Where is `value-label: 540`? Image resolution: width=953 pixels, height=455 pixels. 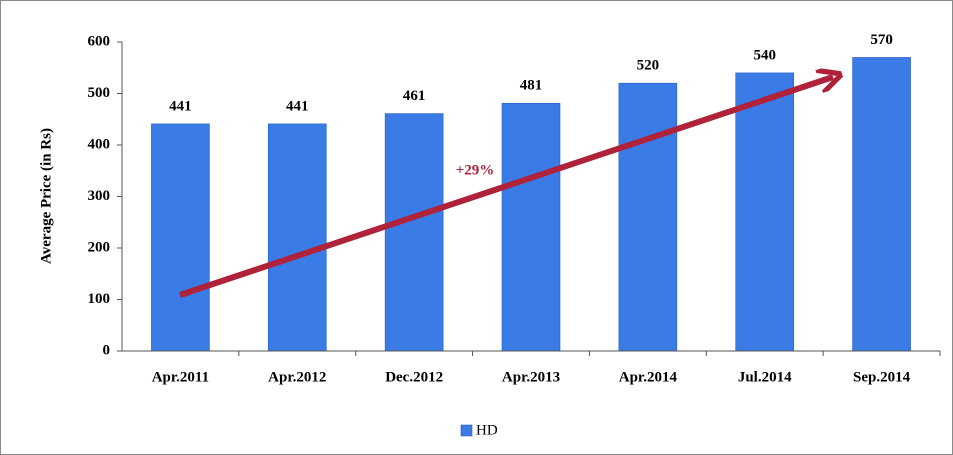
value-label: 540 is located at coordinates (764, 55).